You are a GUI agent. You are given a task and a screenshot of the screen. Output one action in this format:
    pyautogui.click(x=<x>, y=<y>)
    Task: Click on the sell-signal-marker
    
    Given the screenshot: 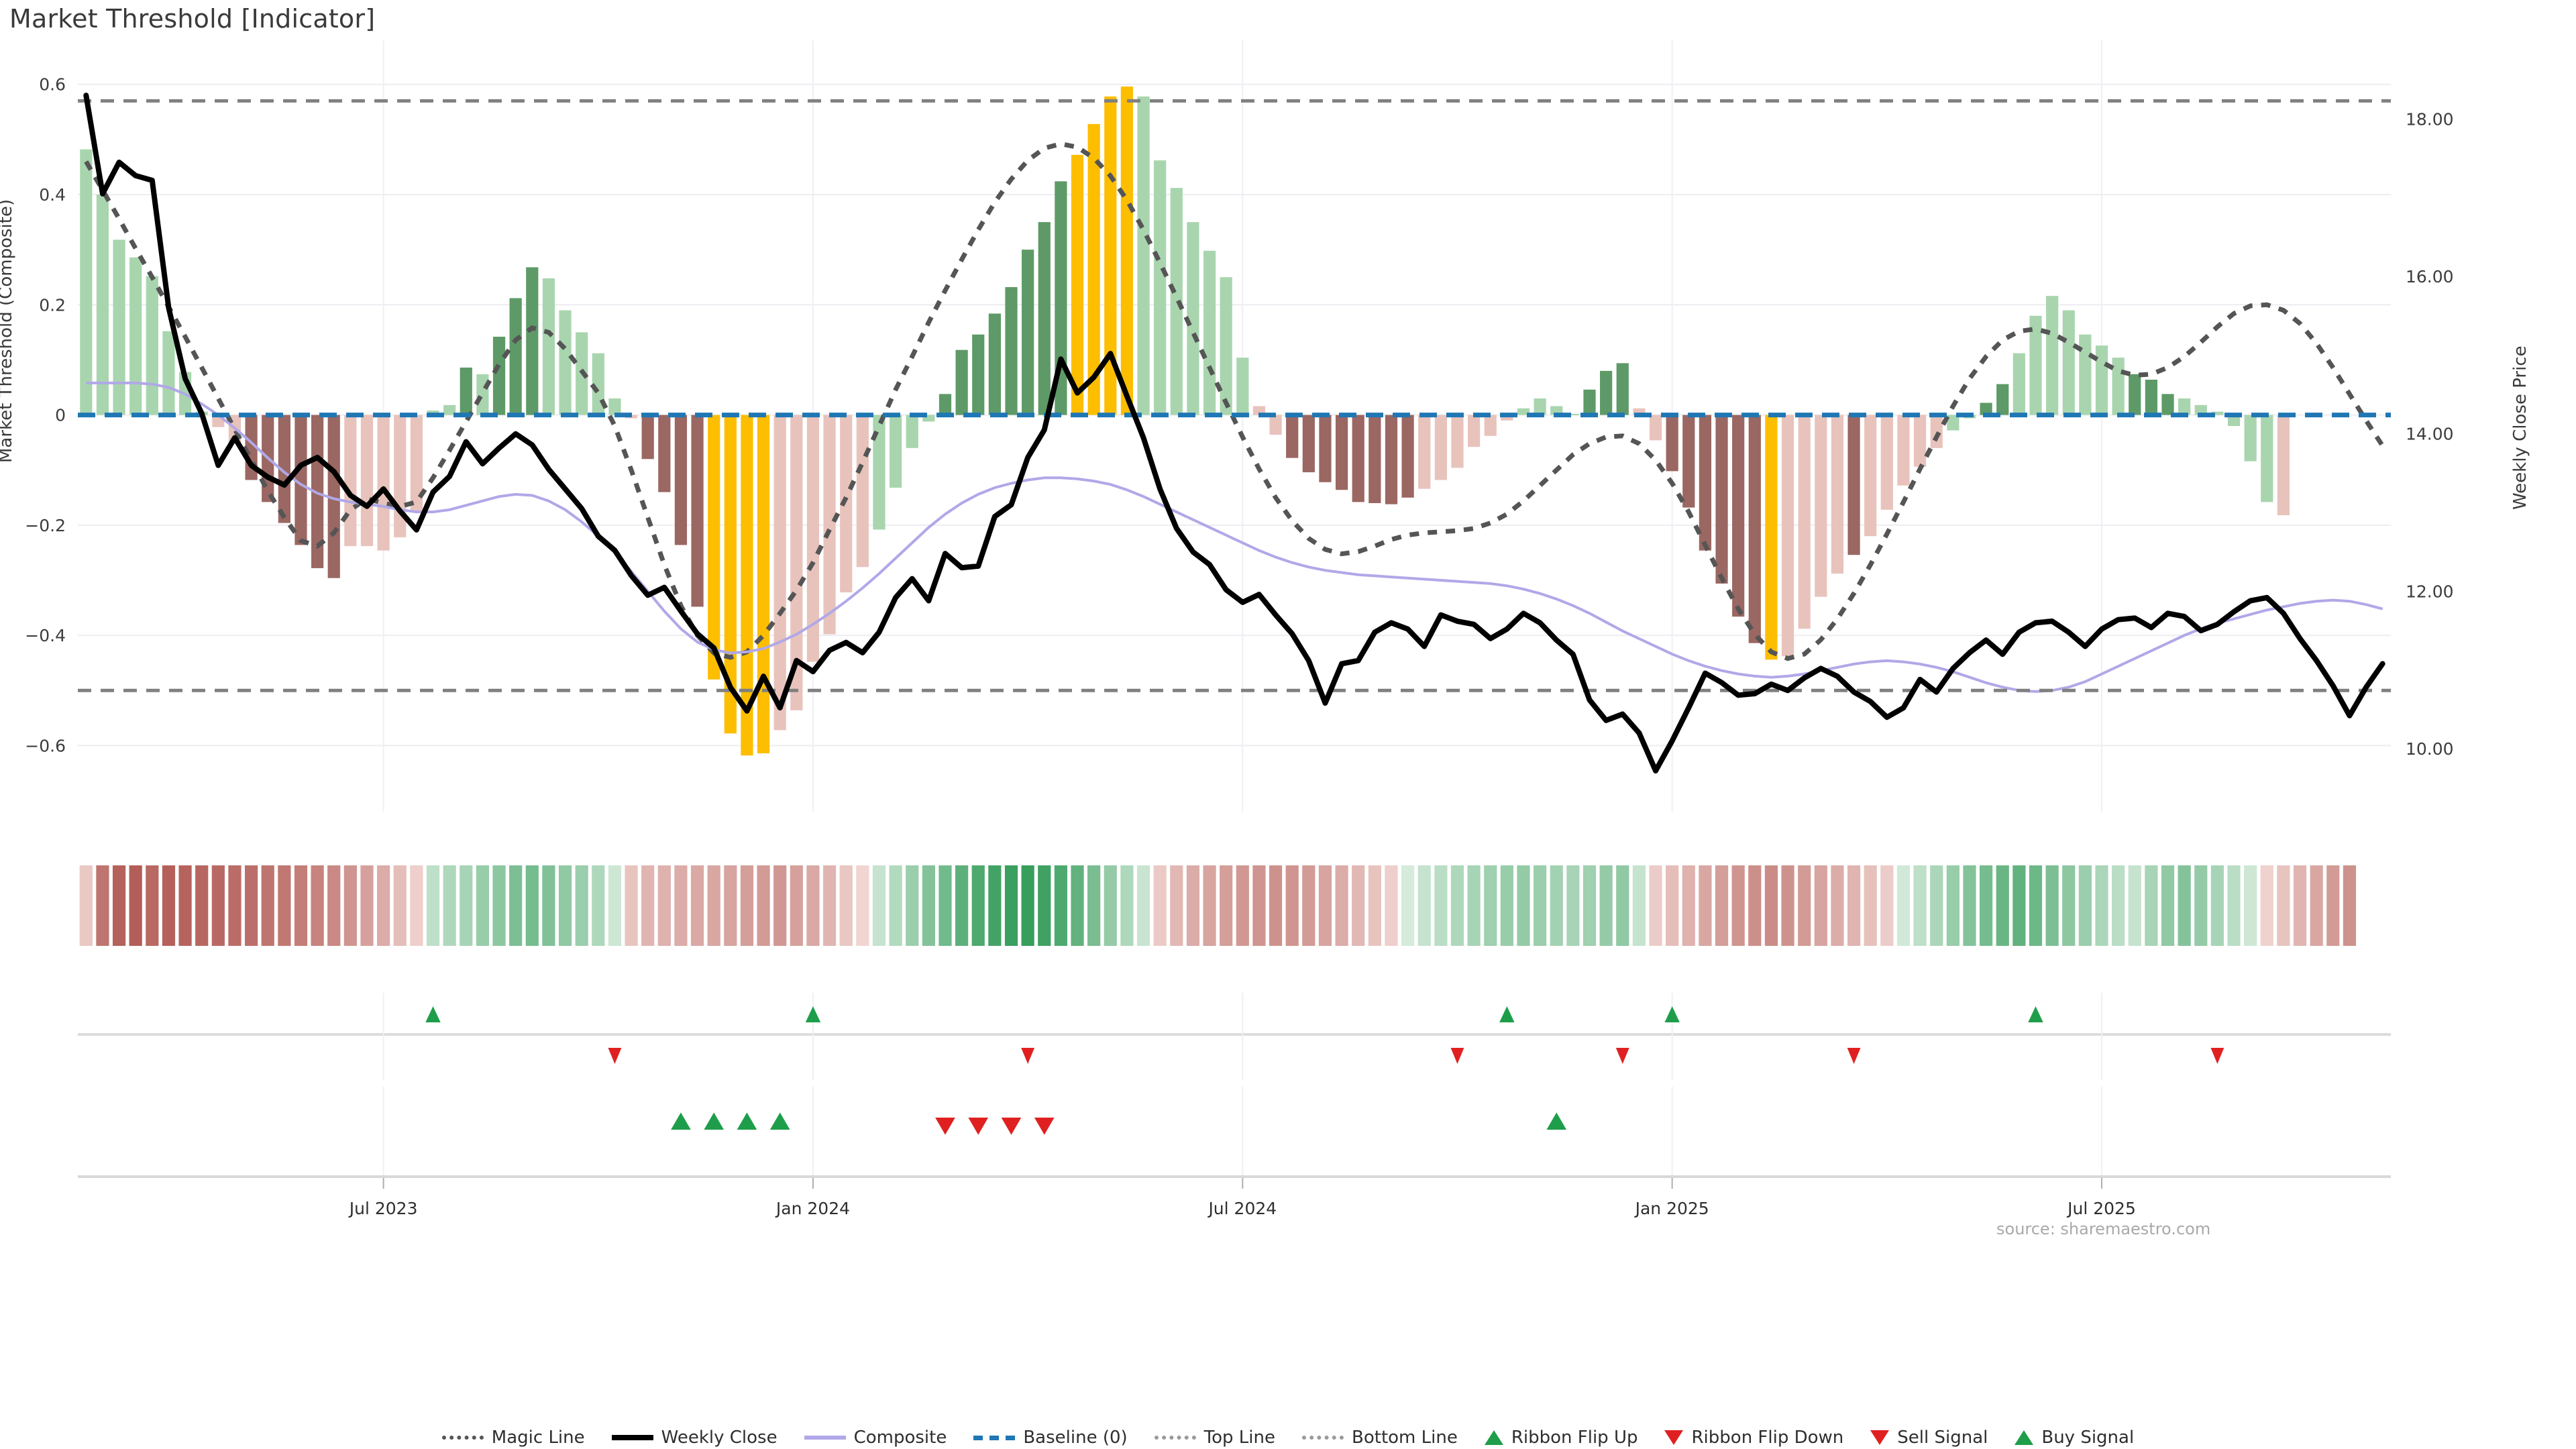 What is the action you would take?
    pyautogui.click(x=945, y=1126)
    